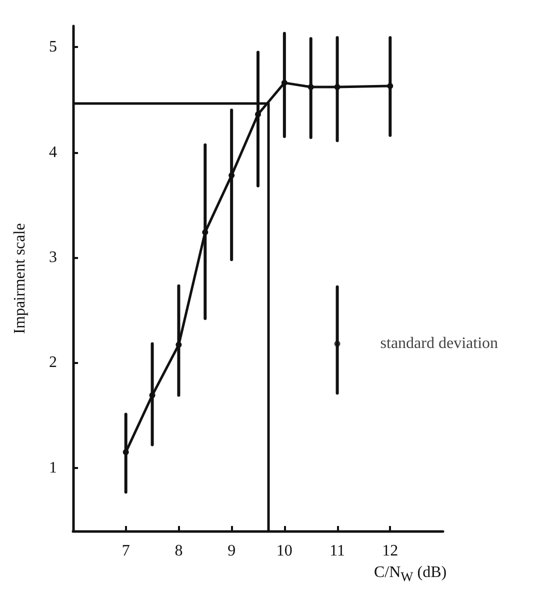  I want to click on x-axis-title: C/N$_{W}$ (dB), so click(410, 575).